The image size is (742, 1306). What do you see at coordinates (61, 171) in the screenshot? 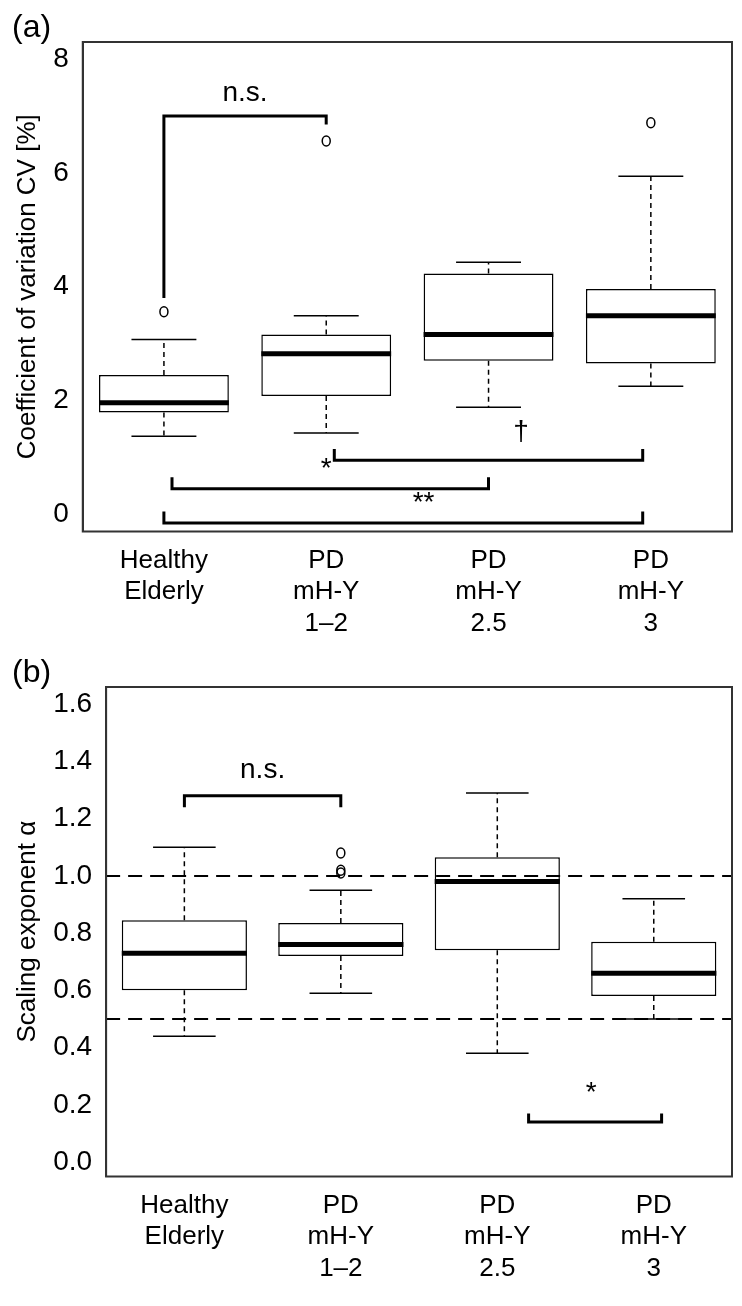
I see `y-tick-label: 6` at bounding box center [61, 171].